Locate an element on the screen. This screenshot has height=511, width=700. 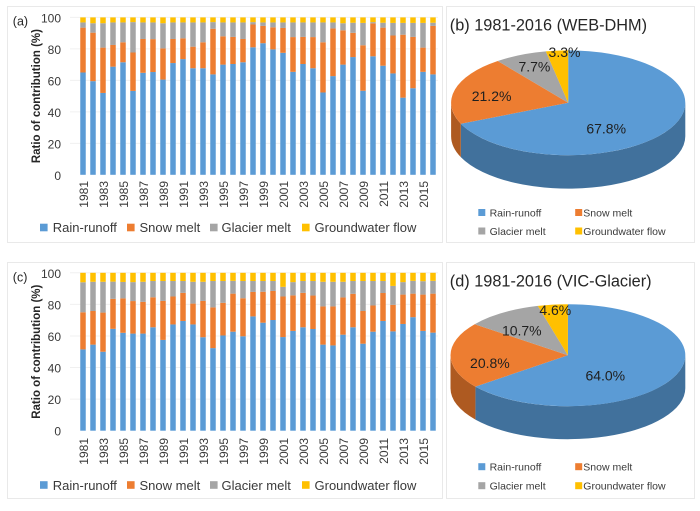
svg-text: 10.7% is located at coordinates (522, 330).